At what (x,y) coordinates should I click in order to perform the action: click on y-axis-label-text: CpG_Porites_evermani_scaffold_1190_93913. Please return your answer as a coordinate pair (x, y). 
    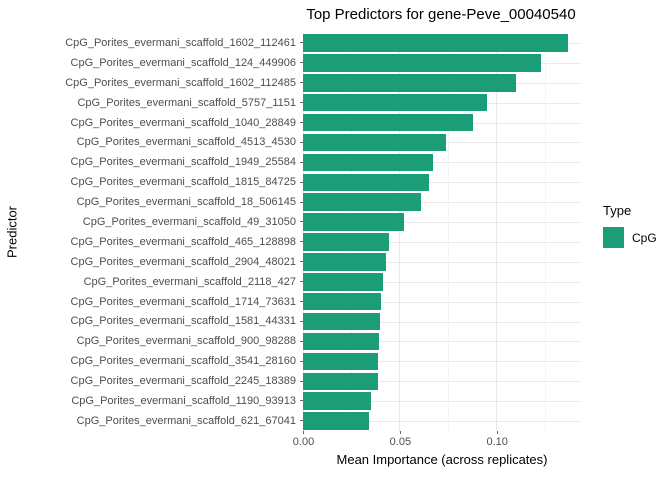
    Looking at the image, I should click on (183, 400).